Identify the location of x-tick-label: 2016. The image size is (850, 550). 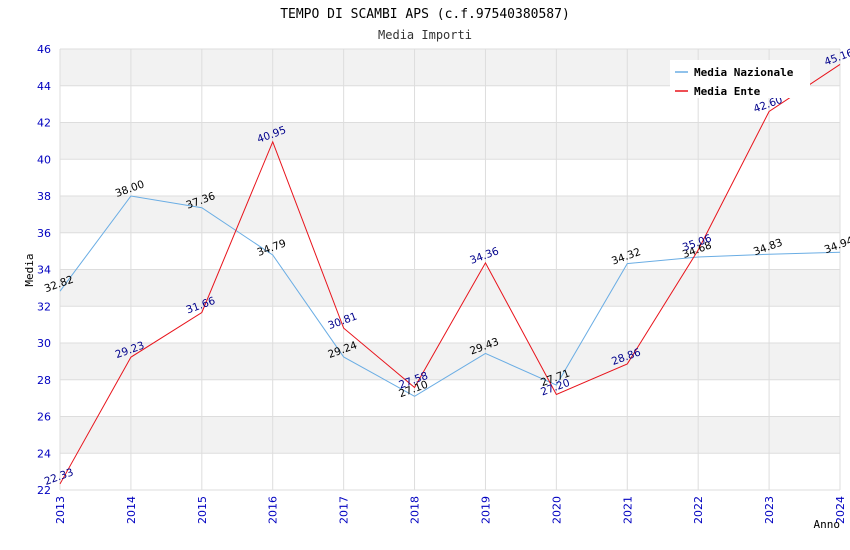
(273, 510).